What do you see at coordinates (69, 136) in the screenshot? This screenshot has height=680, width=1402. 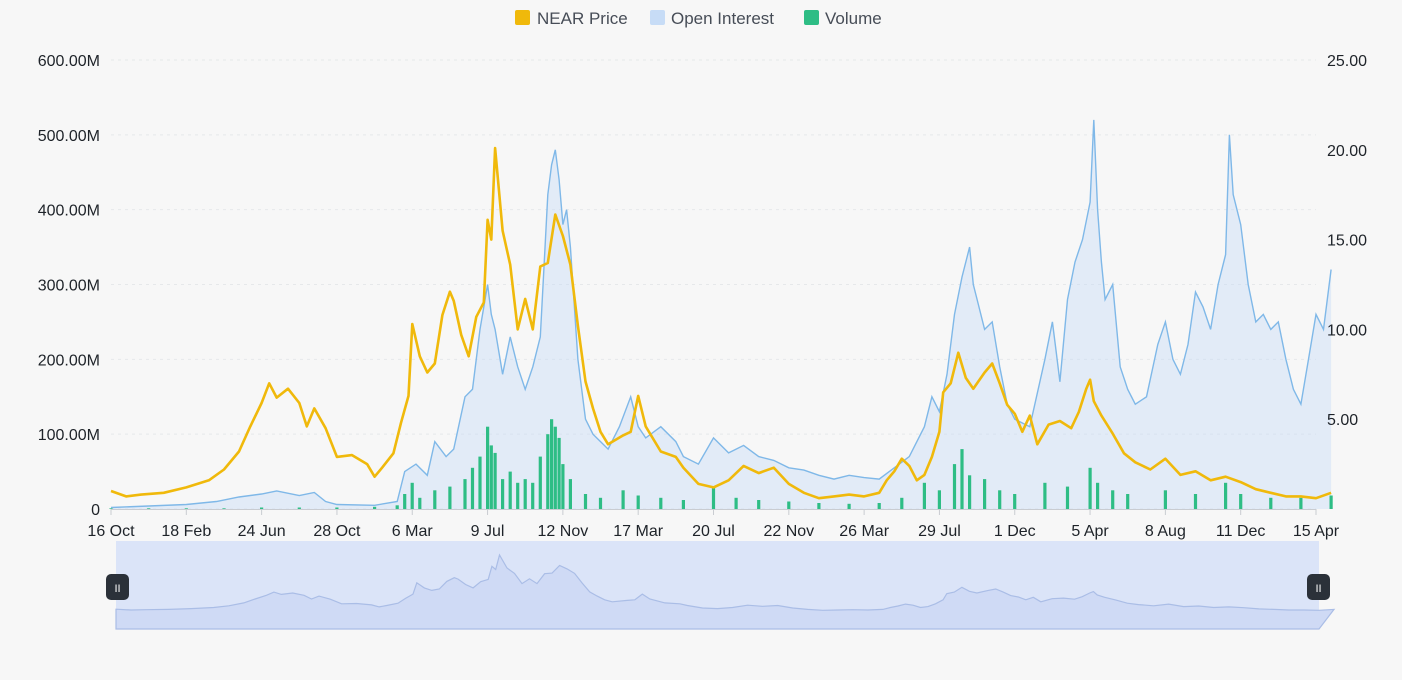 I see `y-left-tick-label: 500.00M` at bounding box center [69, 136].